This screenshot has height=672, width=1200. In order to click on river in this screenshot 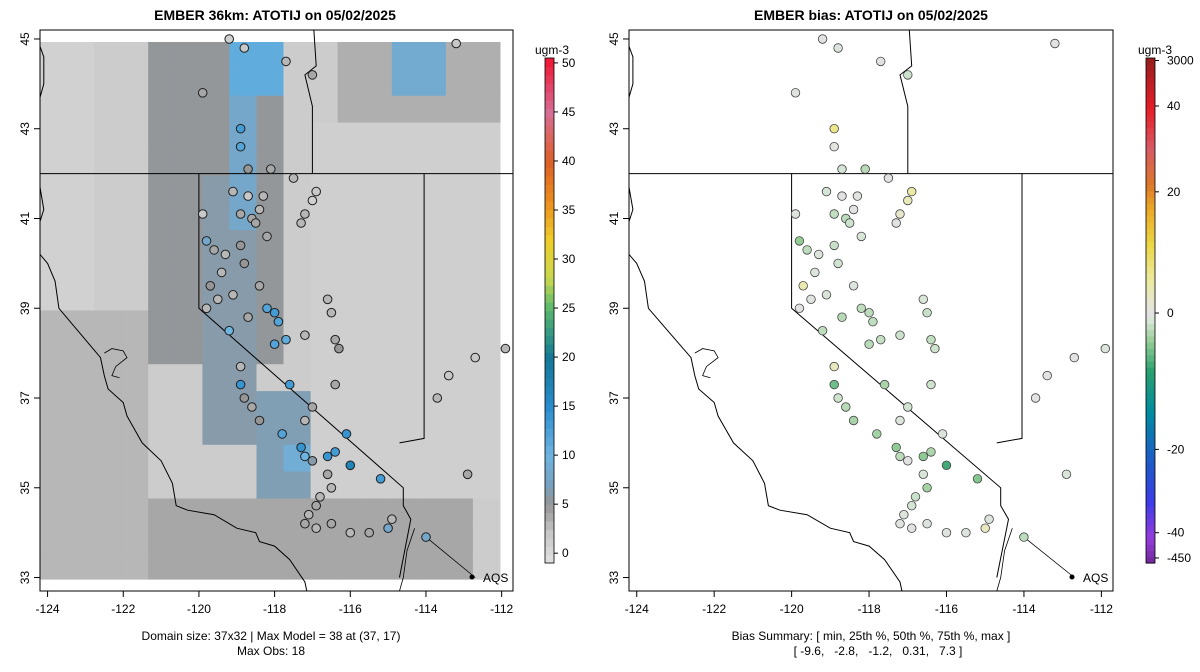, I will do `click(407, 559)`.